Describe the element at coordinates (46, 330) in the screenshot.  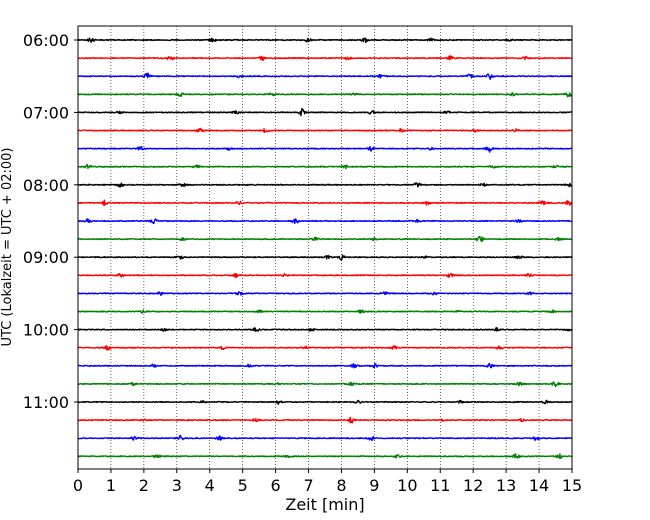
I see `y-tick-label: 10:00` at that location.